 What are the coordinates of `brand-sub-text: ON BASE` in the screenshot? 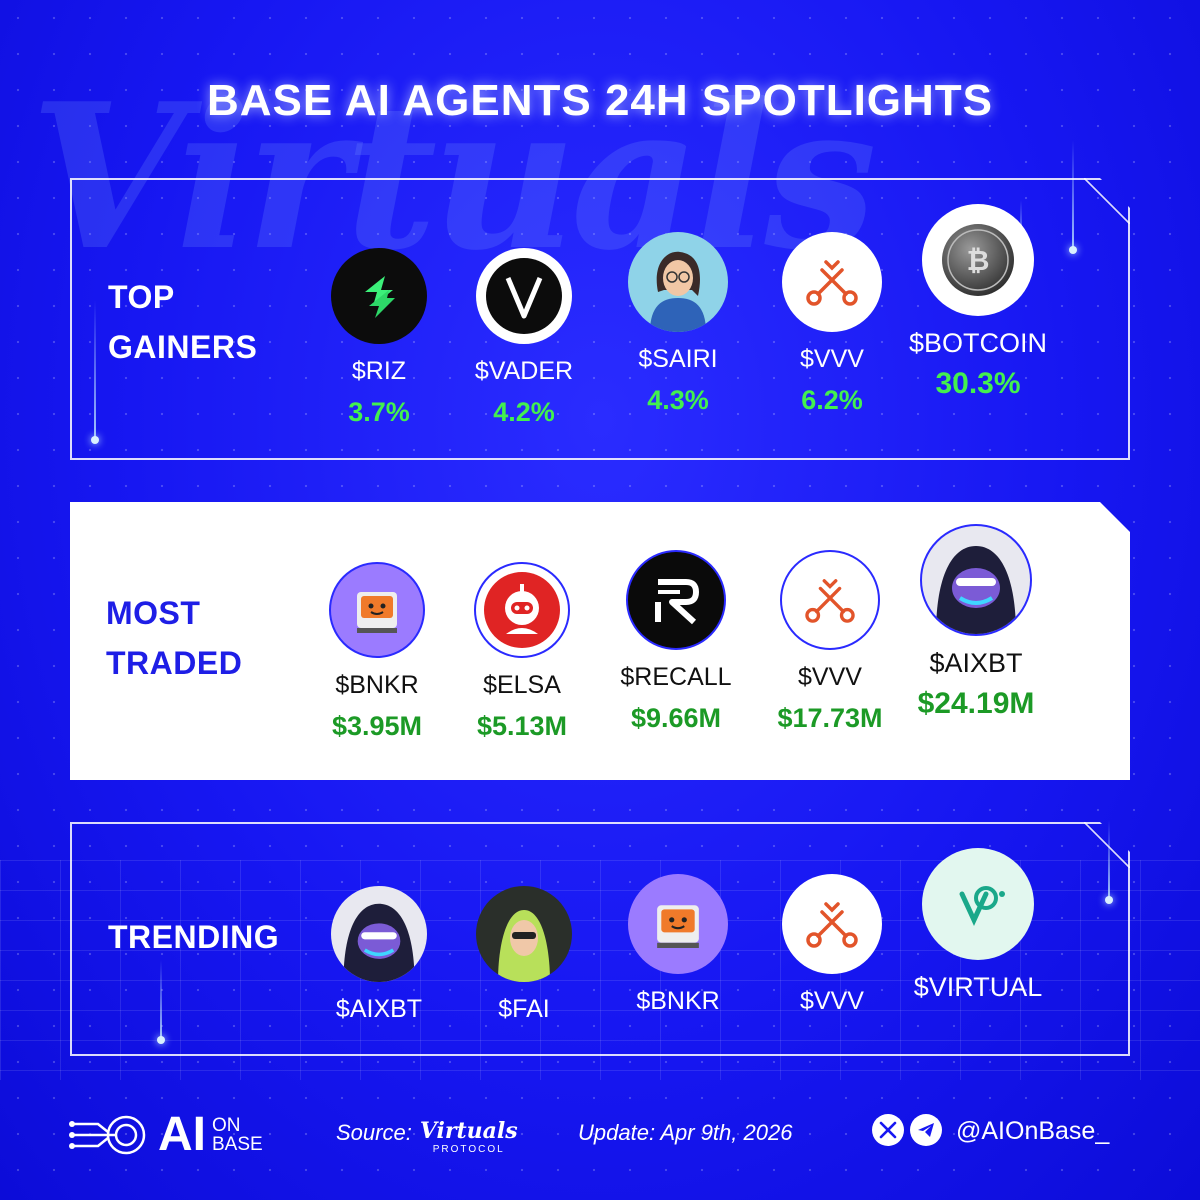 It's located at (237, 1135).